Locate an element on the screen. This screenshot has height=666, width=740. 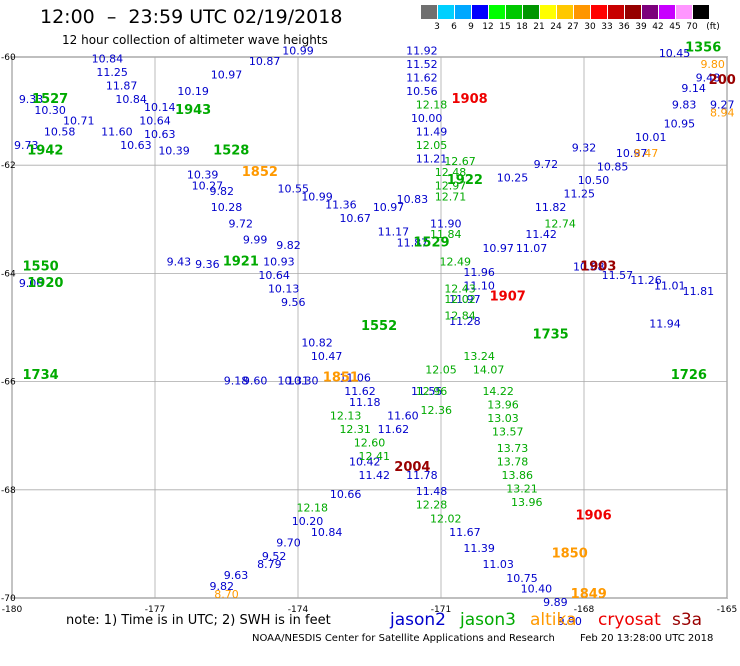
scale-label: 3 is located at coordinates (437, 27).